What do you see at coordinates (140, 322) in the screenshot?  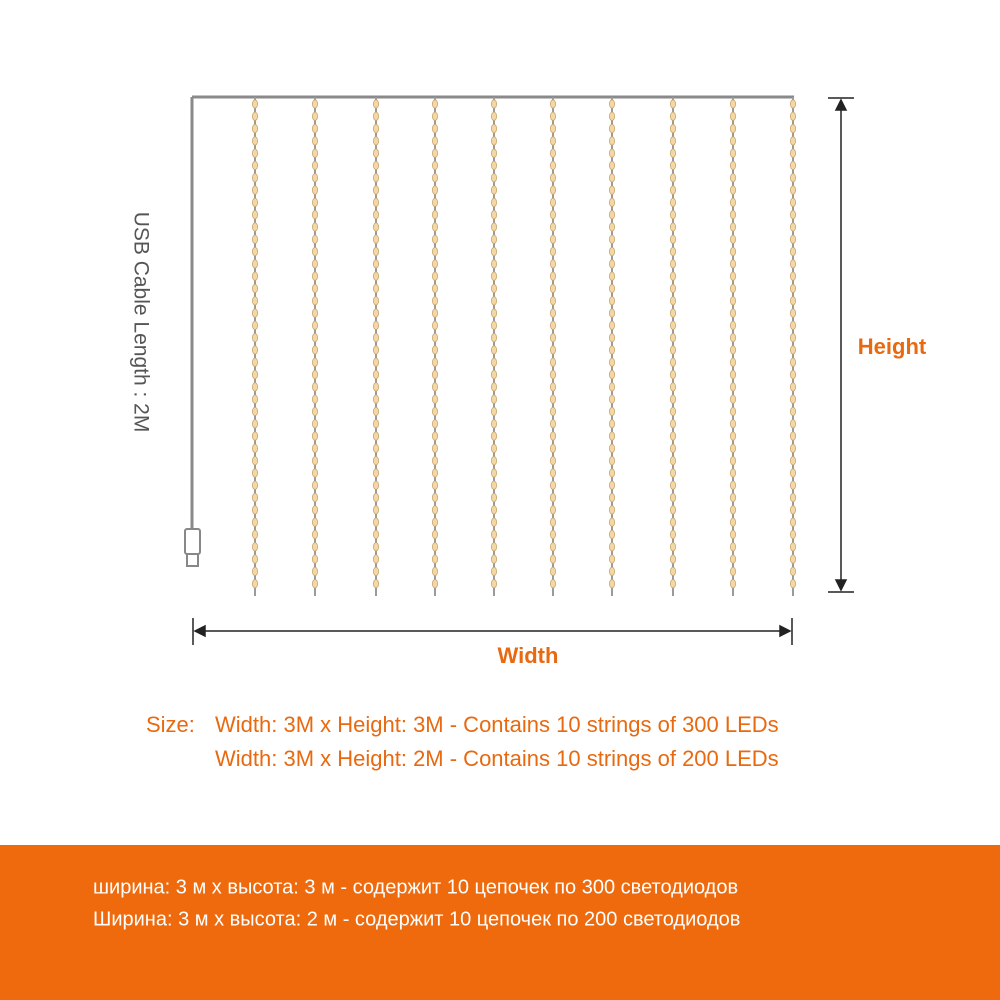 I see `cable-label: USB Cable Length : 2M` at bounding box center [140, 322].